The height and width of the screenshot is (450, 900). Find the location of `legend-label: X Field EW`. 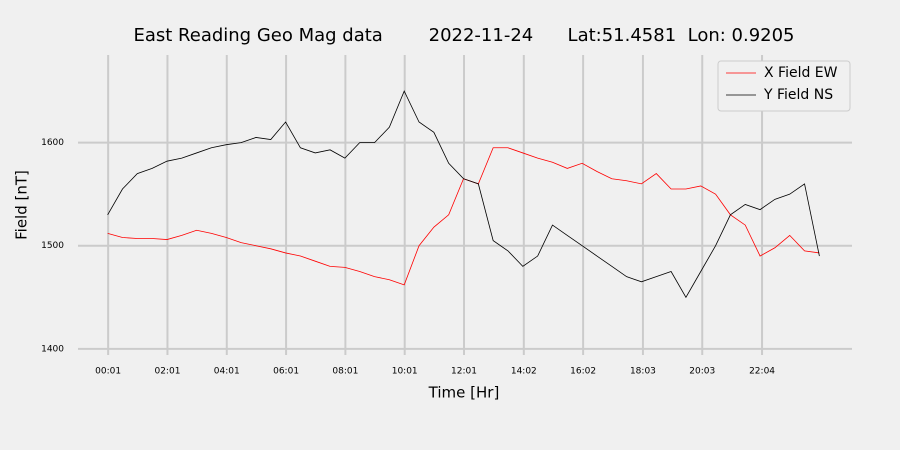

legend-label: X Field EW is located at coordinates (801, 73).